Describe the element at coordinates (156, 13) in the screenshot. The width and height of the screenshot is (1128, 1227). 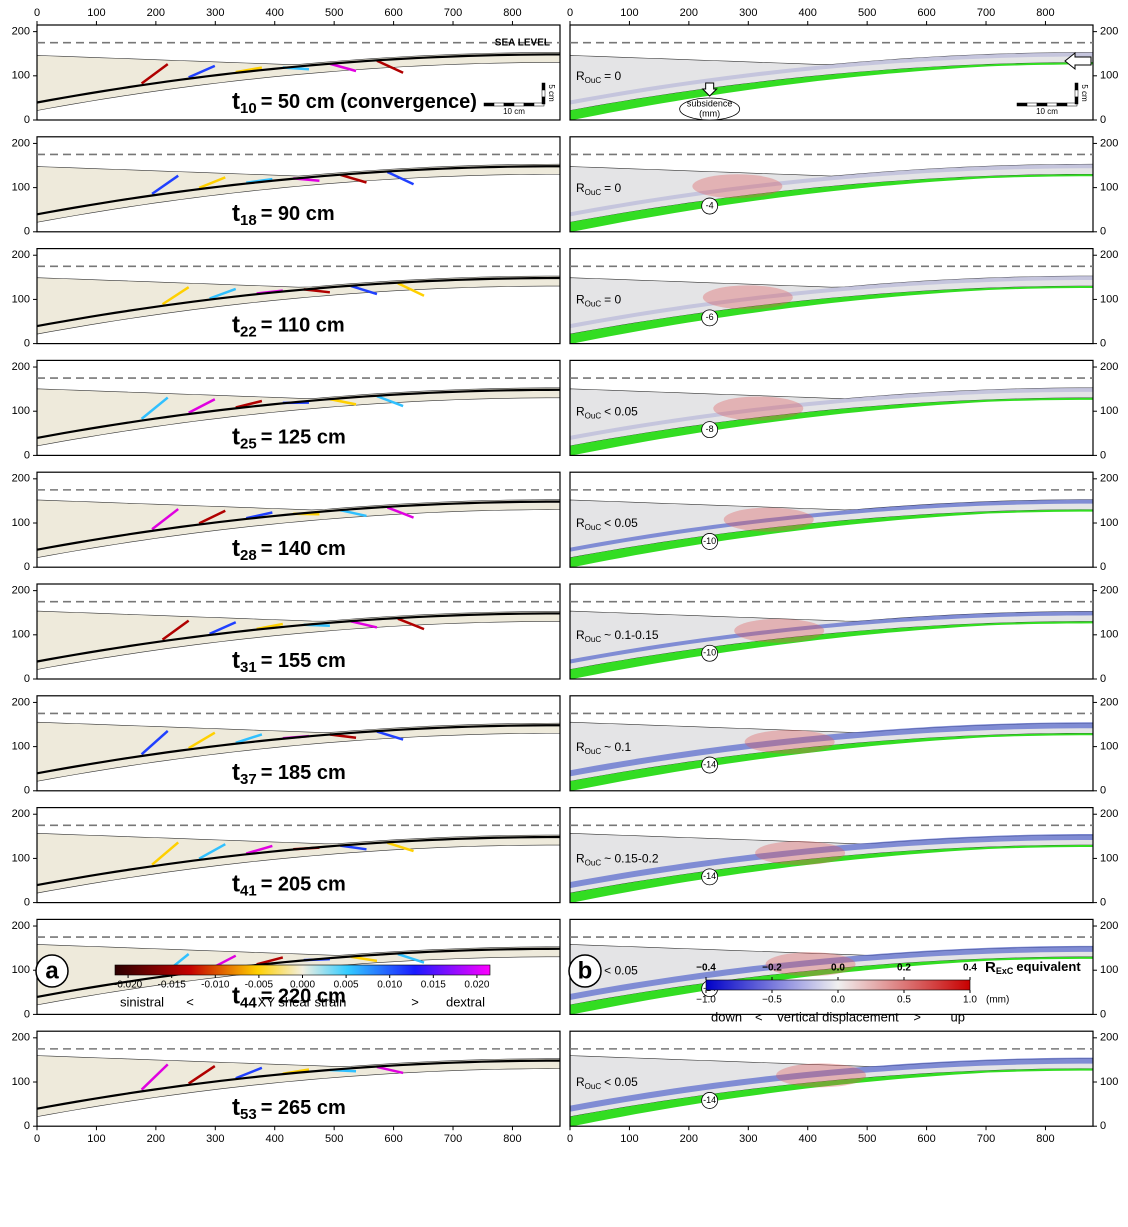
I see `x-tick-label: 200` at that location.